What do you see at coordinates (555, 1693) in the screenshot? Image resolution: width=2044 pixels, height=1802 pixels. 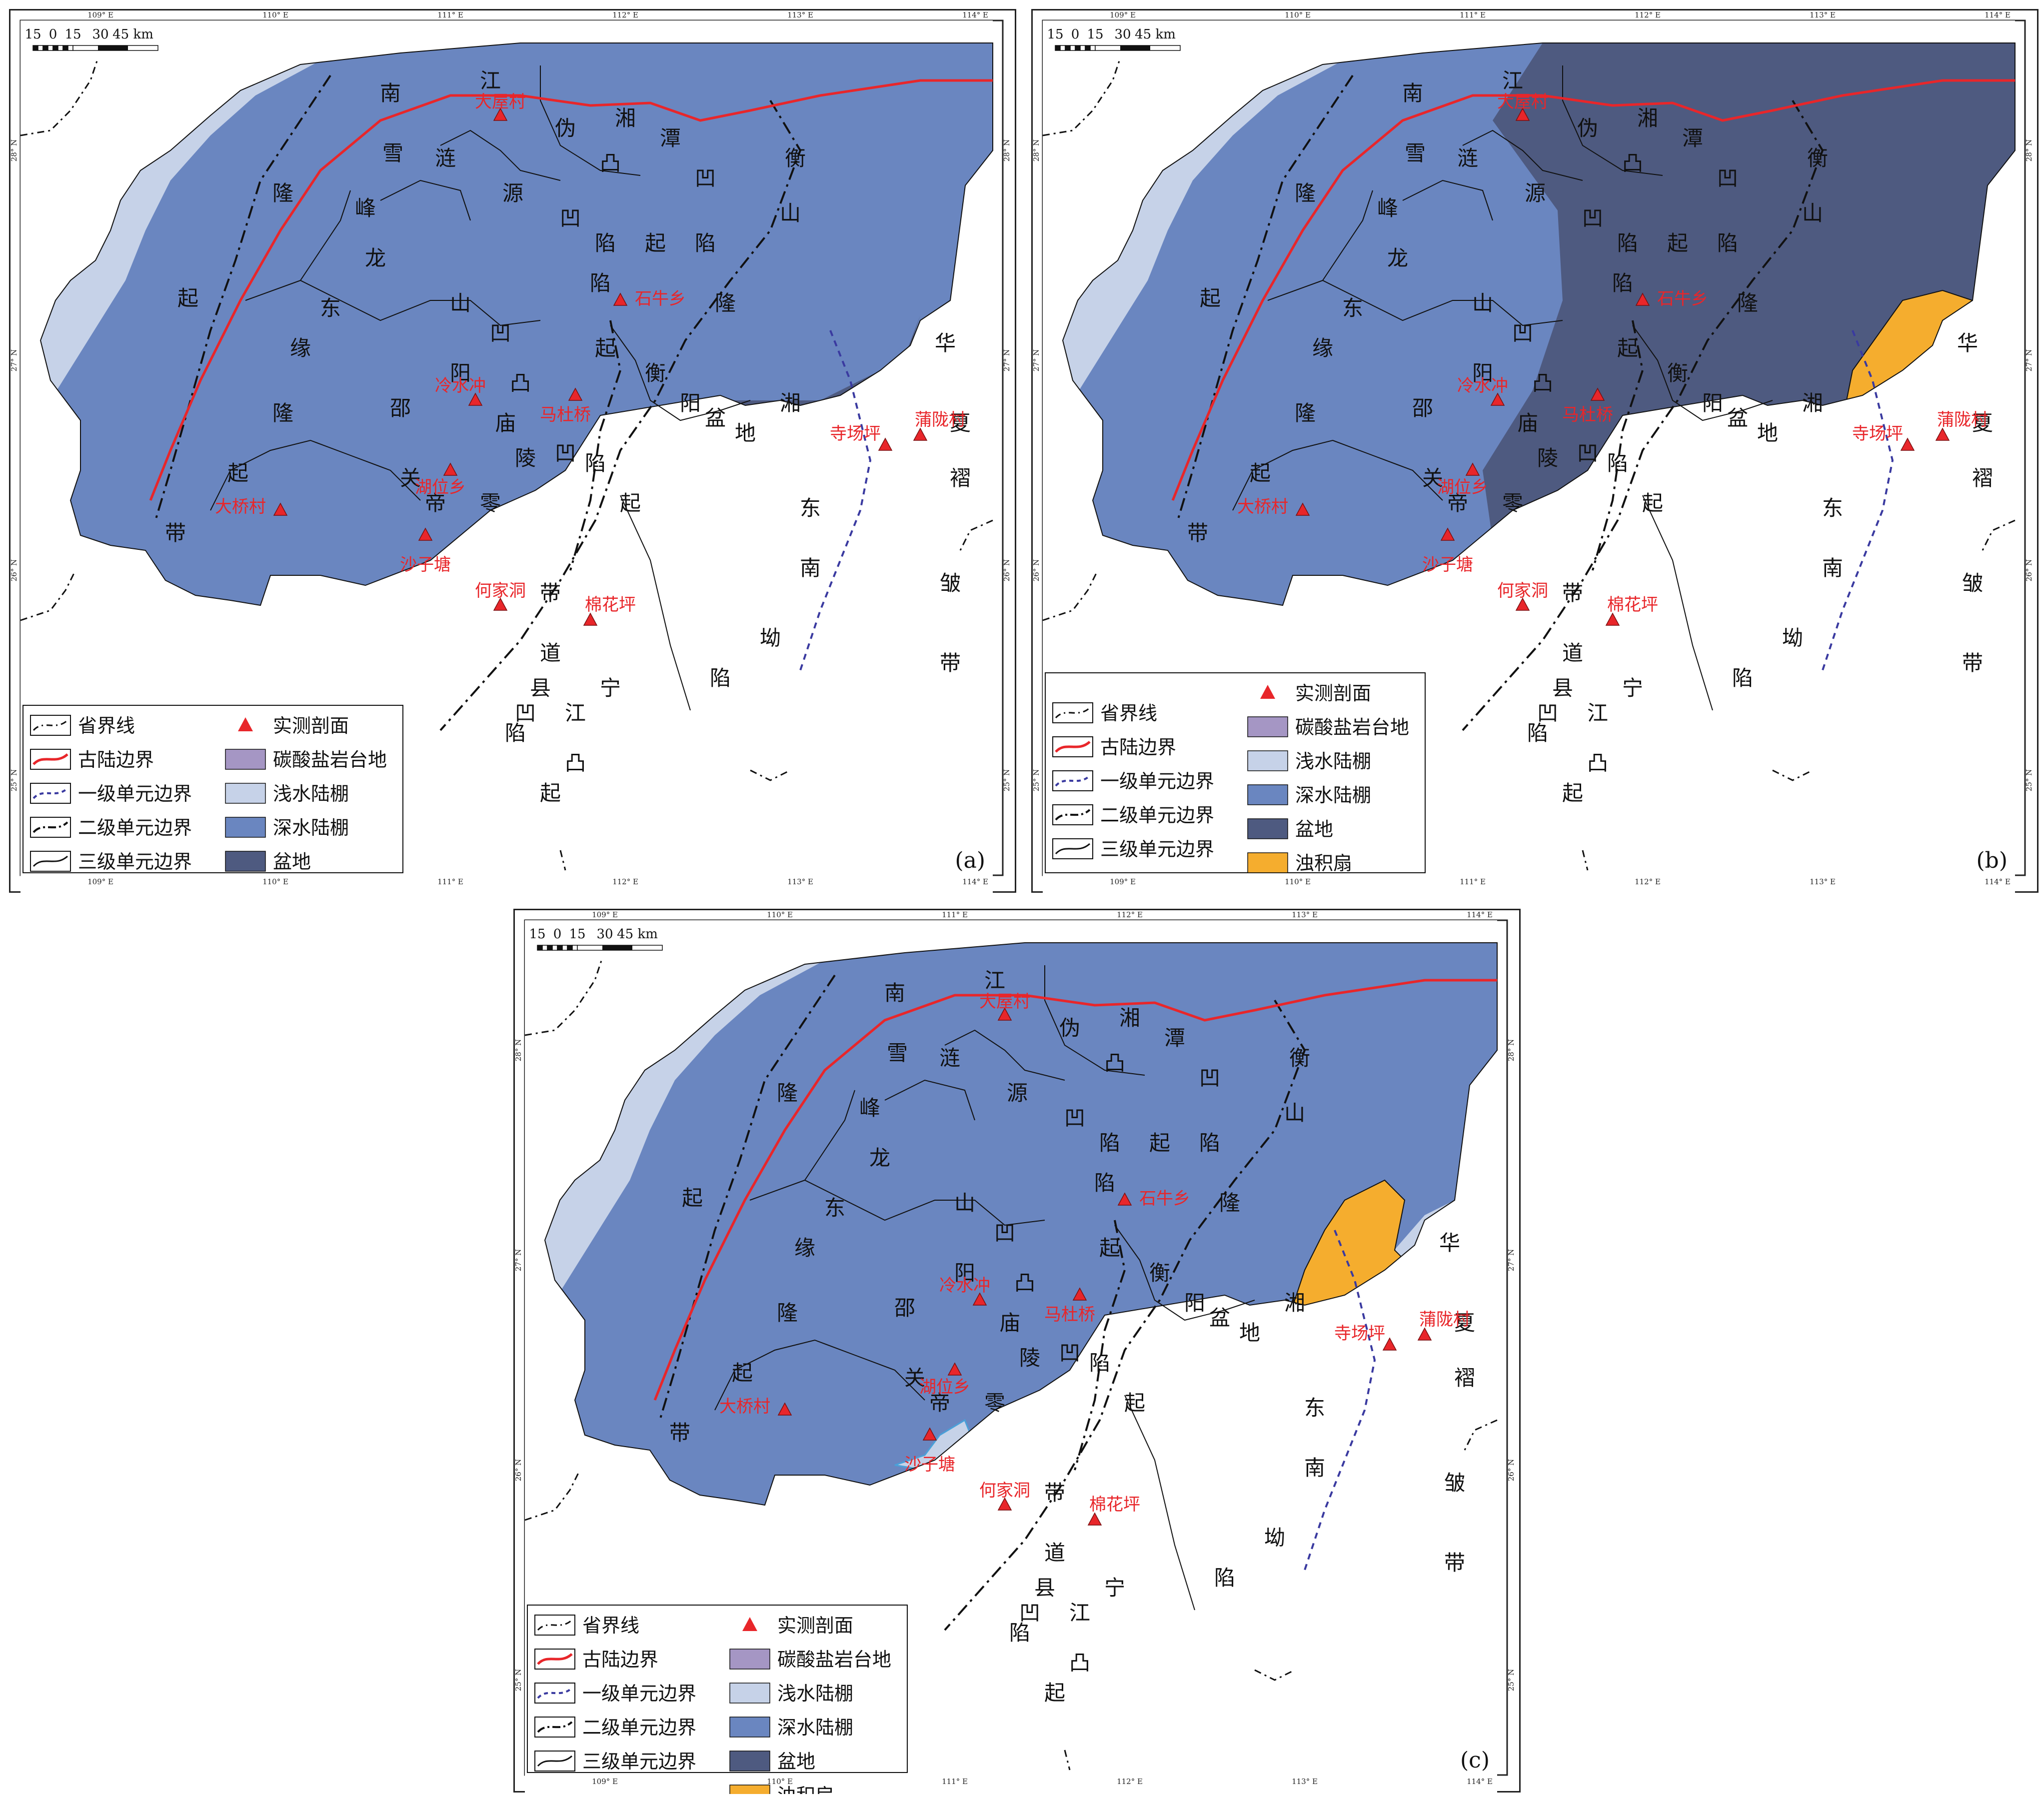 I see `legend-line-first_order_boundary` at bounding box center [555, 1693].